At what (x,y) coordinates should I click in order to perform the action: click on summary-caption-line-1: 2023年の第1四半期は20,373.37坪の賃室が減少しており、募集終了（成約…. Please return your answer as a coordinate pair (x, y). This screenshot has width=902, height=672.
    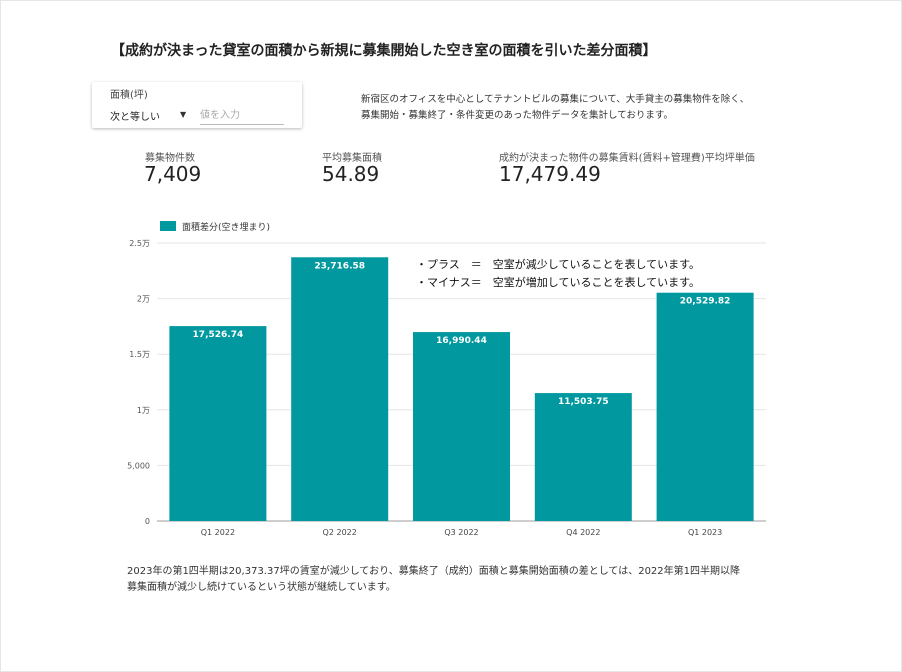
    Looking at the image, I should click on (434, 571).